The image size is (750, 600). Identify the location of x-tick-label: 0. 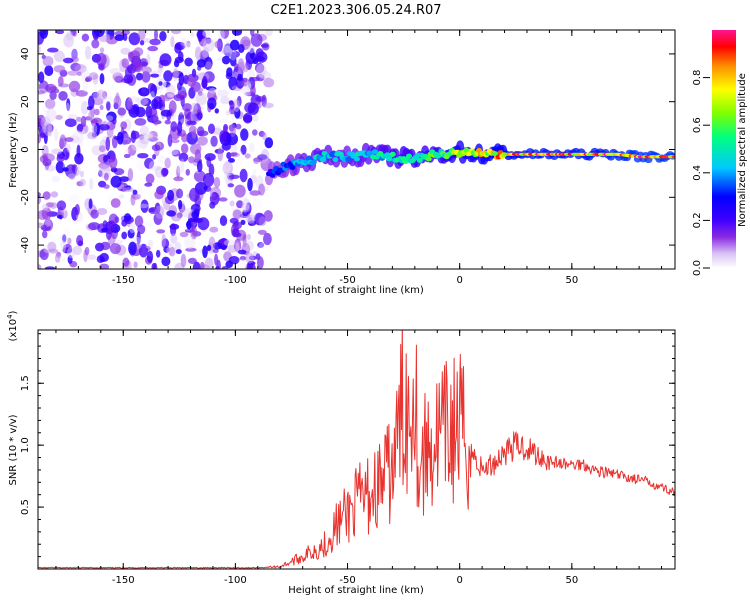
(459, 580).